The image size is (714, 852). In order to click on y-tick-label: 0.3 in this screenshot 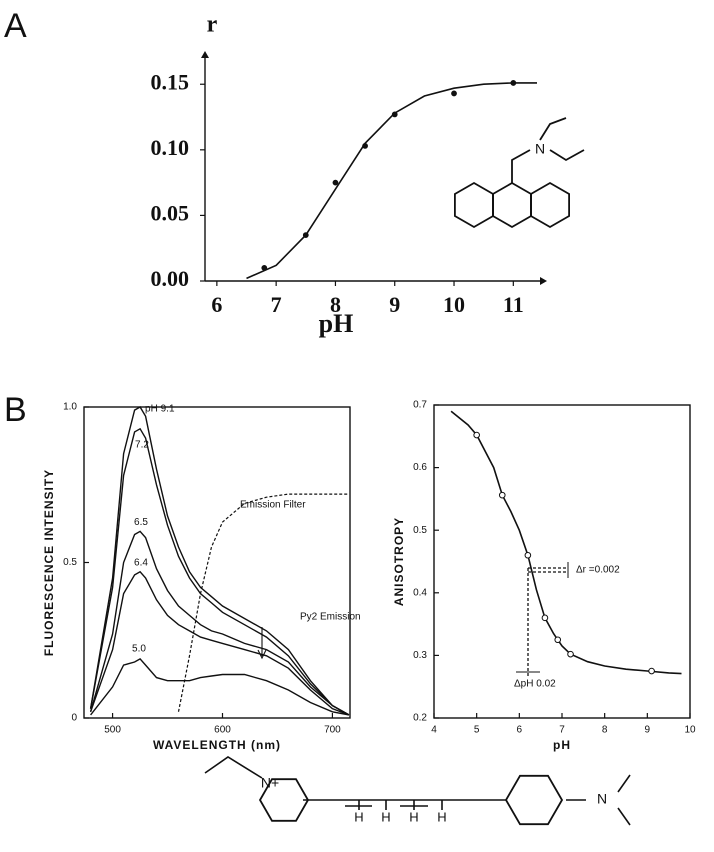, I will do `click(420, 655)`.